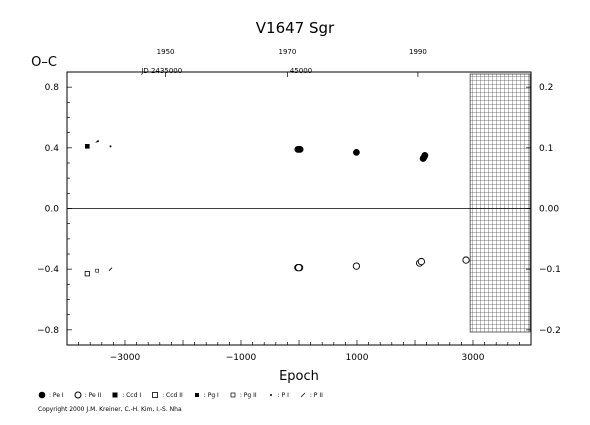 This screenshot has width=590, height=425. Describe the element at coordinates (52, 149) in the screenshot. I see `y-tick-label: 0.4` at that location.